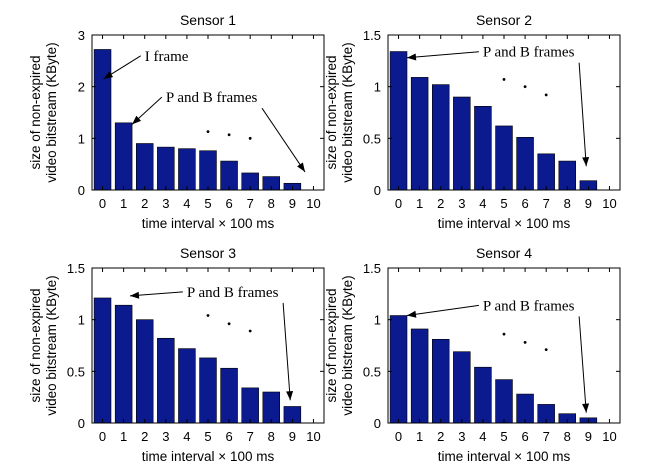 The height and width of the screenshot is (470, 653). I want to click on y-tick-label: 2, so click(81, 87).